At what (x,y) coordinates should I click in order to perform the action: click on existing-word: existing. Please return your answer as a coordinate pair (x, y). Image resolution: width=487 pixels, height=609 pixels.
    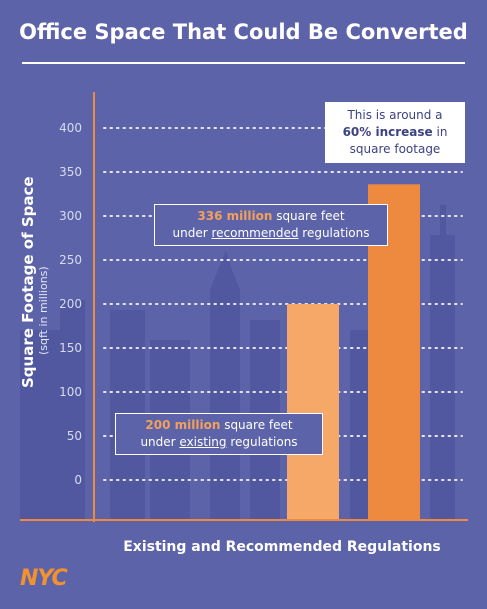
    Looking at the image, I should click on (202, 442).